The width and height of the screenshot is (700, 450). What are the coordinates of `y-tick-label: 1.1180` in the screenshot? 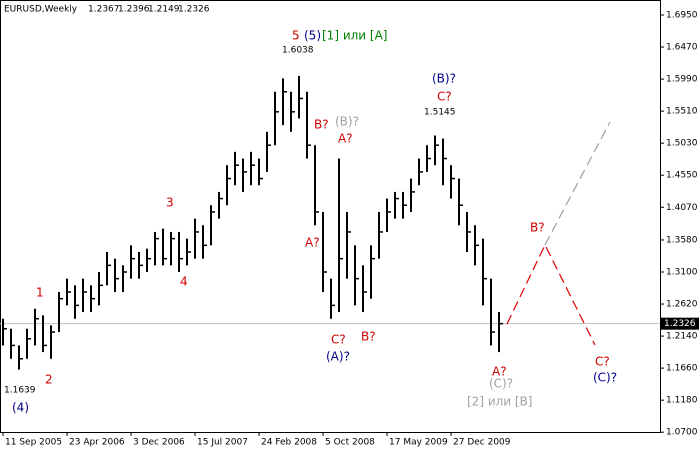 It's located at (682, 401).